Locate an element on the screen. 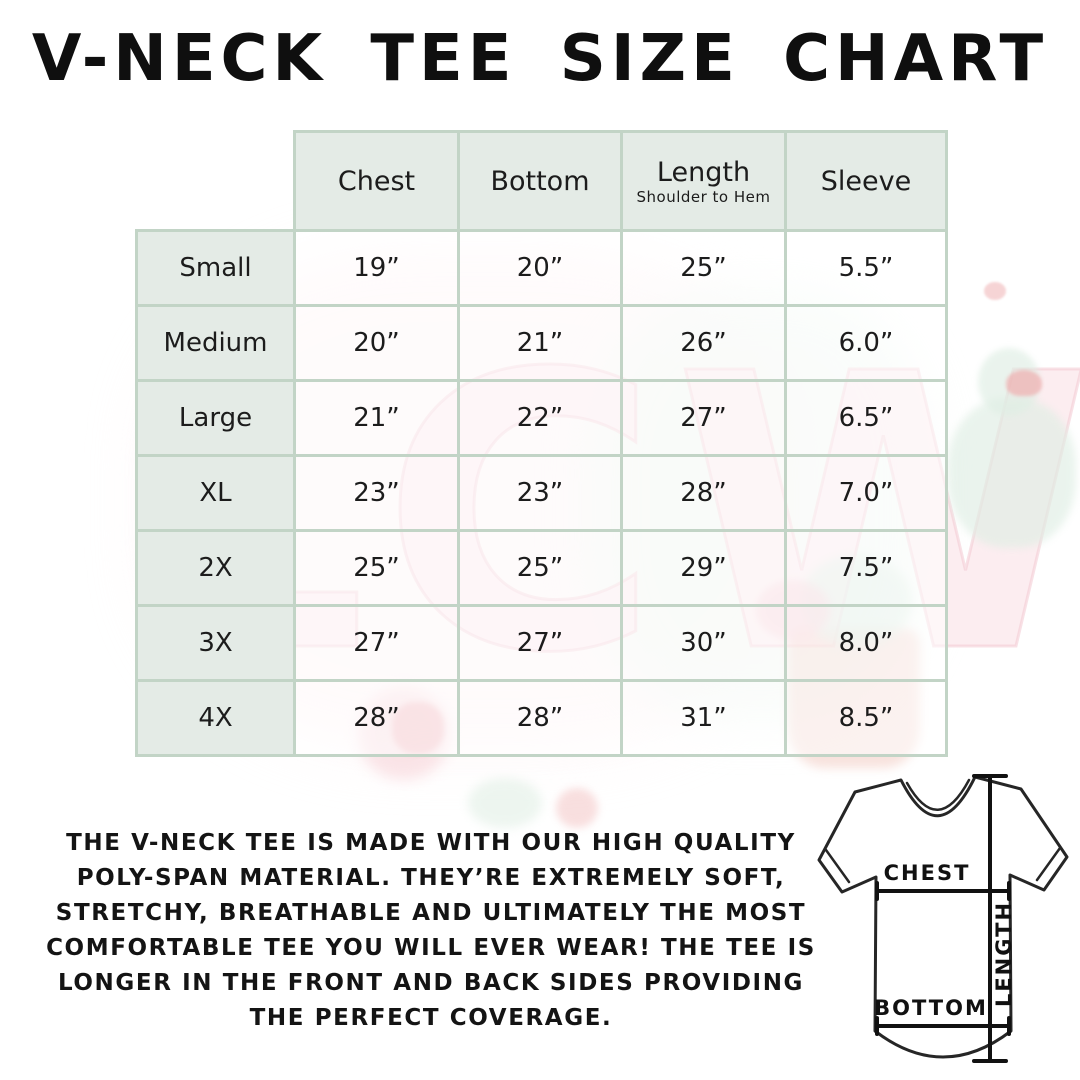 The width and height of the screenshot is (1080, 1080). bottom-value: 21” is located at coordinates (540, 343).